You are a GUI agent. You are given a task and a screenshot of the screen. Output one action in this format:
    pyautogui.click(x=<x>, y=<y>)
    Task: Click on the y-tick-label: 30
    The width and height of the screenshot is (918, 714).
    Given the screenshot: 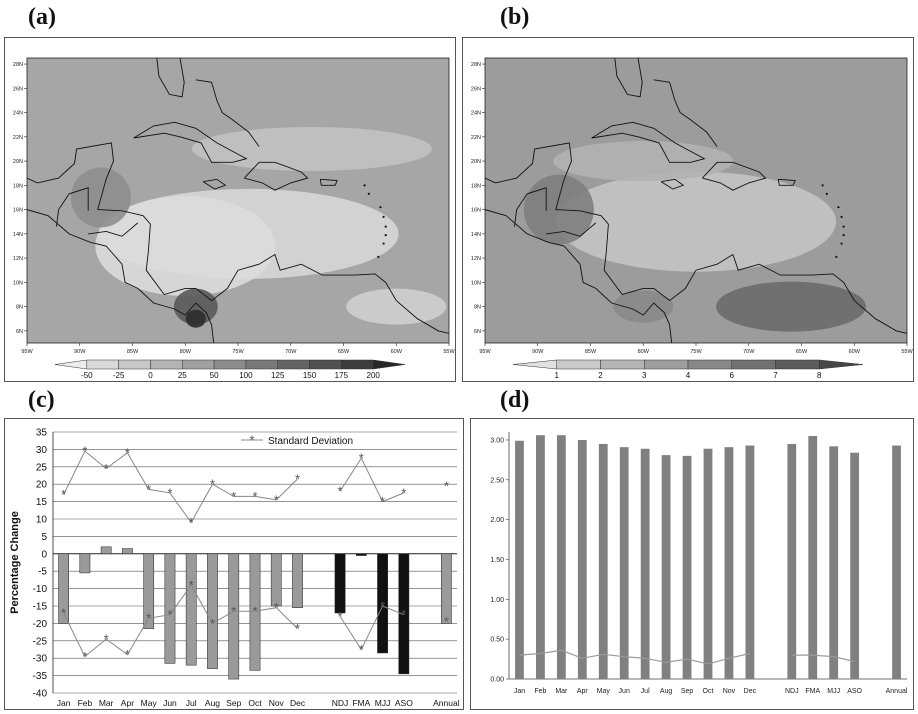 What is the action you would take?
    pyautogui.click(x=42, y=450)
    